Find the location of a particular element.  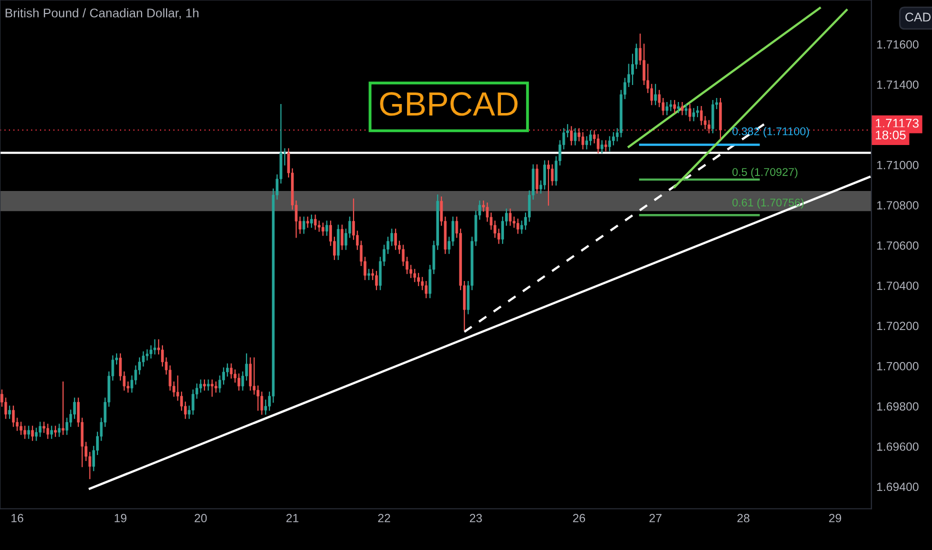

x-tick-label: 23 is located at coordinates (476, 518).